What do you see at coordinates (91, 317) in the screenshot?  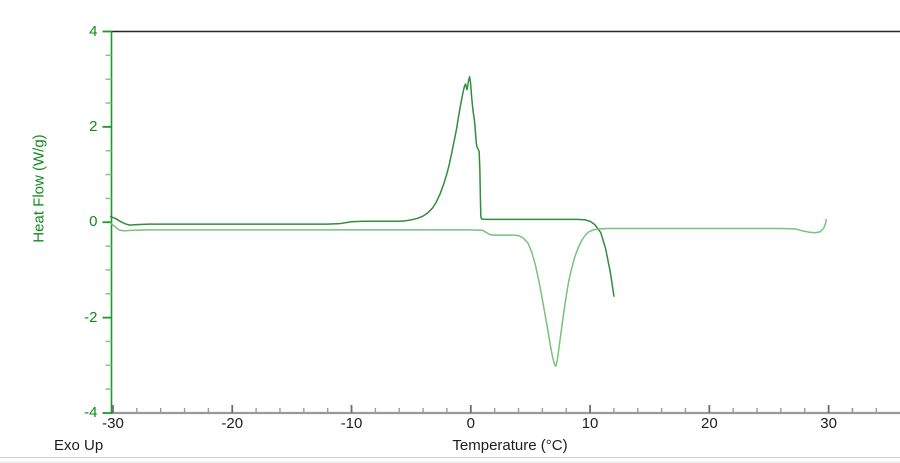 I see `y-tick-label: -2` at bounding box center [91, 317].